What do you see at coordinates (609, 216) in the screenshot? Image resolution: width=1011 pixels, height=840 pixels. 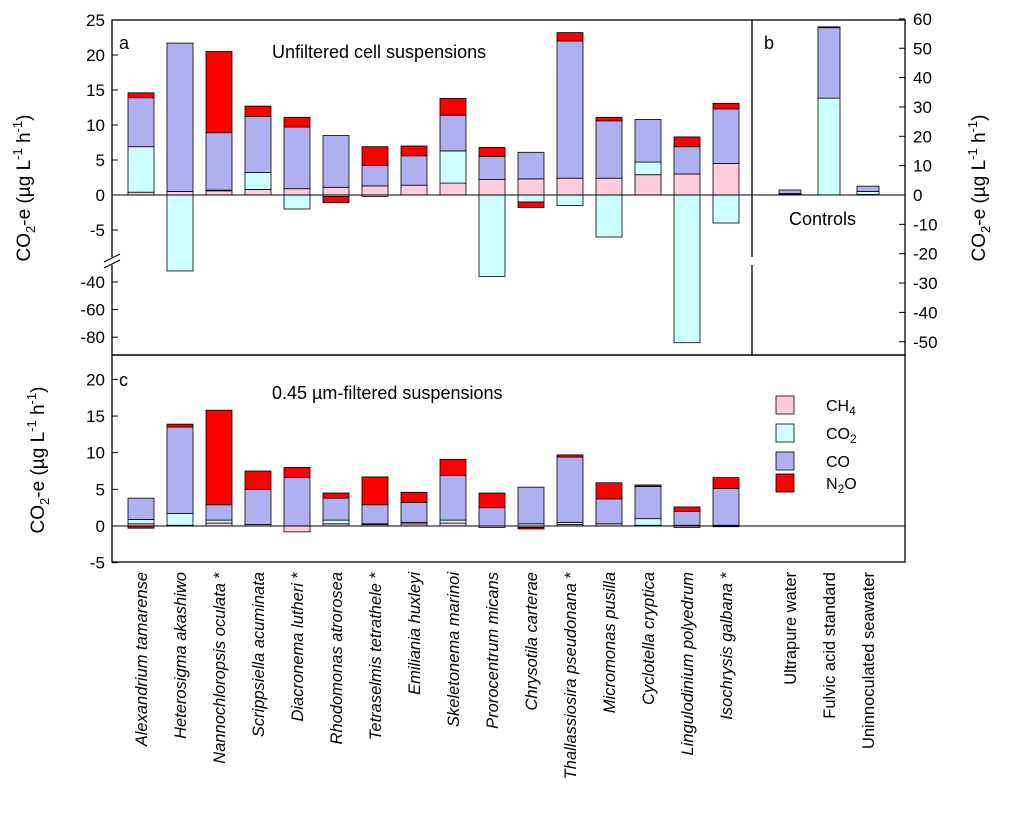 I see `panel-a-bar-12-co2` at bounding box center [609, 216].